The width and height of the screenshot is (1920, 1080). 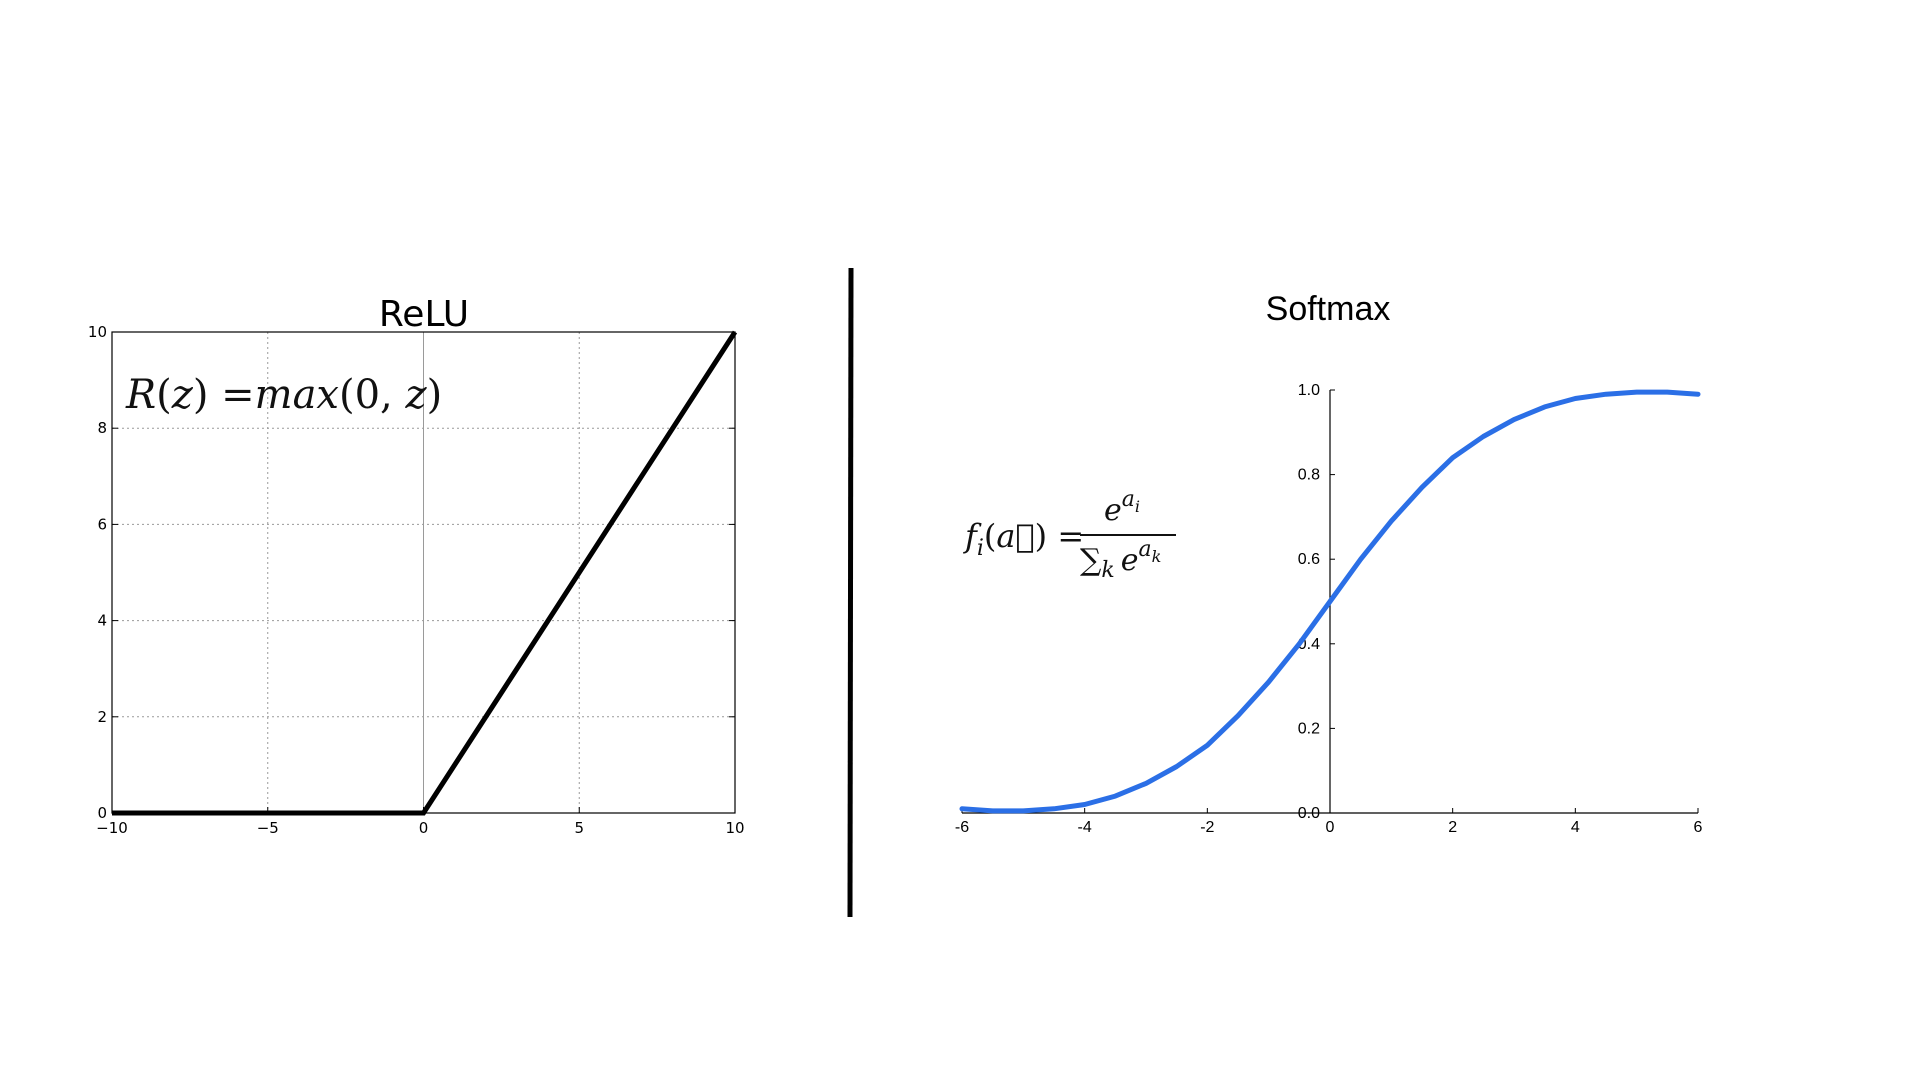 What do you see at coordinates (112, 828) in the screenshot?
I see `relu-x-tick-label: −10` at bounding box center [112, 828].